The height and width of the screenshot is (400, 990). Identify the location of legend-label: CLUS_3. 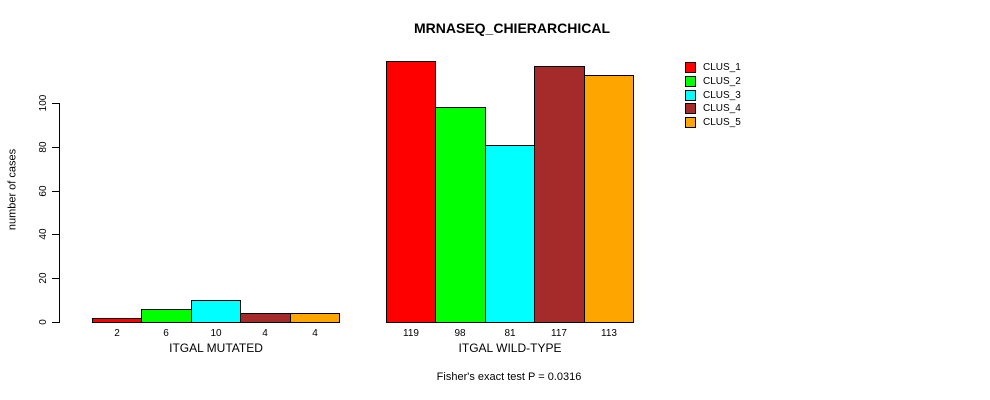
(722, 95).